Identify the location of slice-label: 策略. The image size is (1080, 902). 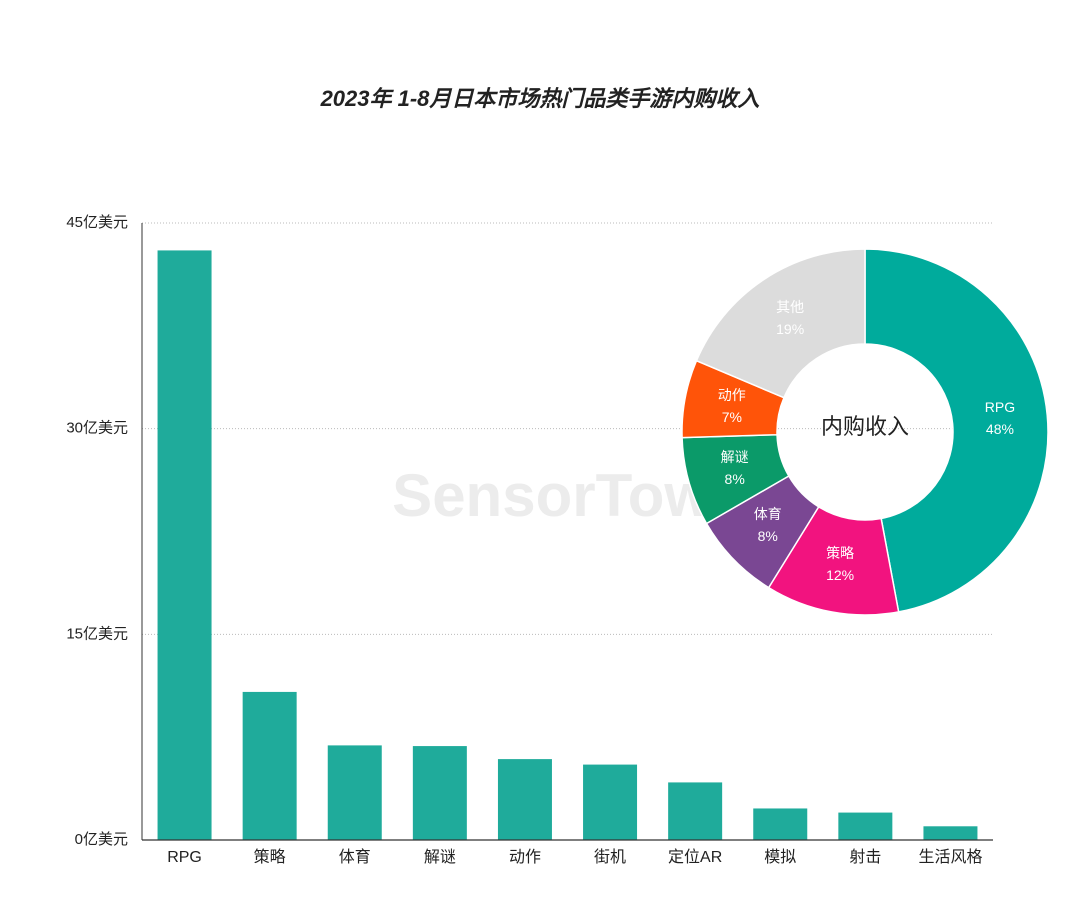
(840, 553).